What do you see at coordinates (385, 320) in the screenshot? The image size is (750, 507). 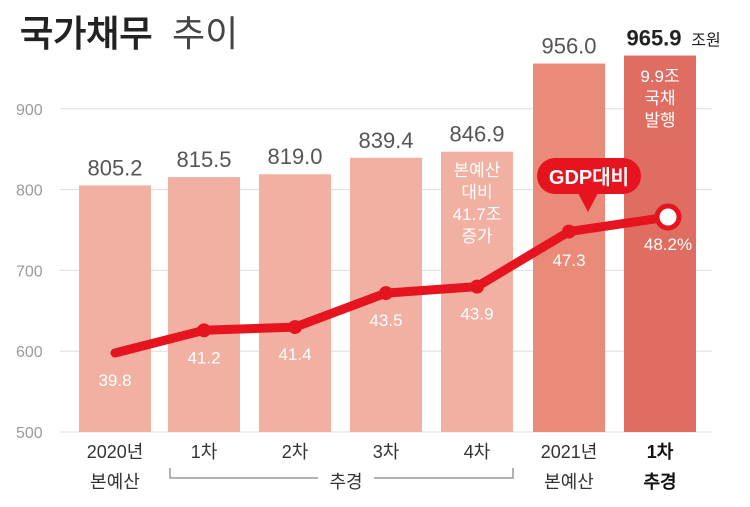 I see `line-value-label: 43.5` at bounding box center [385, 320].